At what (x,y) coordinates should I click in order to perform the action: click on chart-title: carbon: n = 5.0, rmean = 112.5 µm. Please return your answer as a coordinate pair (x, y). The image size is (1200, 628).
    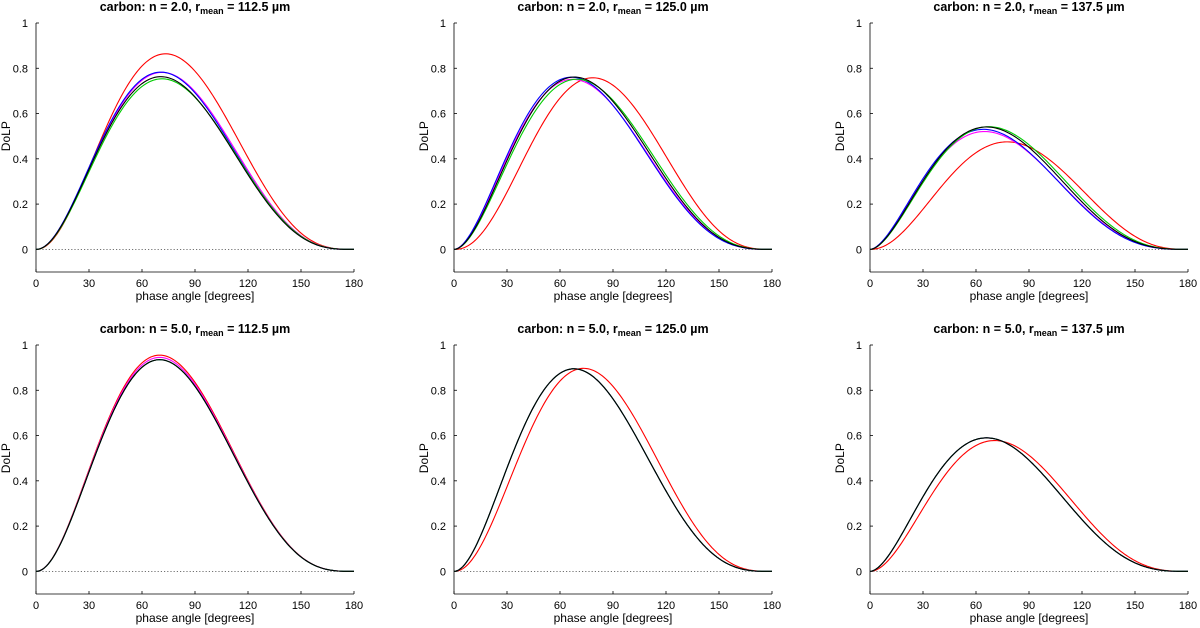
    Looking at the image, I should click on (195, 330).